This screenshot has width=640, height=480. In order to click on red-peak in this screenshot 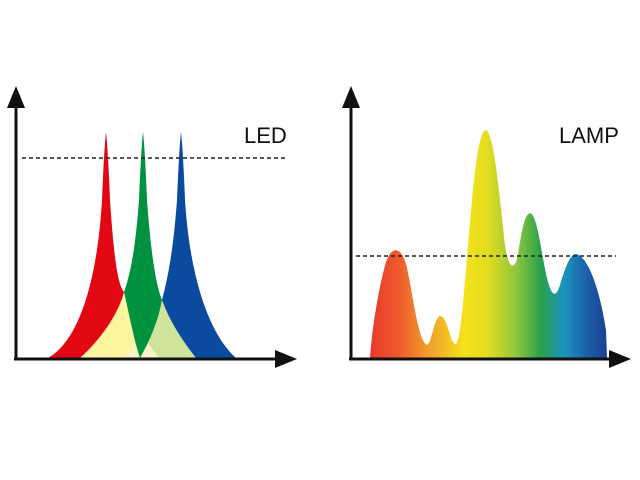, I will do `click(86, 245)`.